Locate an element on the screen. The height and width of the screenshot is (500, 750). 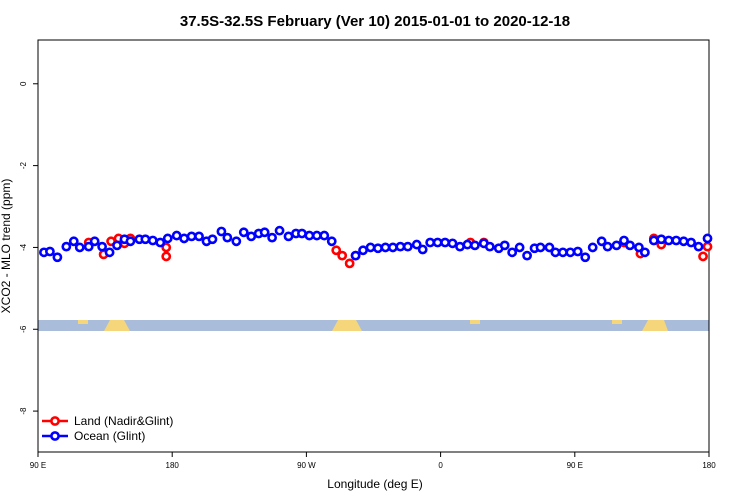
y-tick-label: -8 is located at coordinates (23, 411).